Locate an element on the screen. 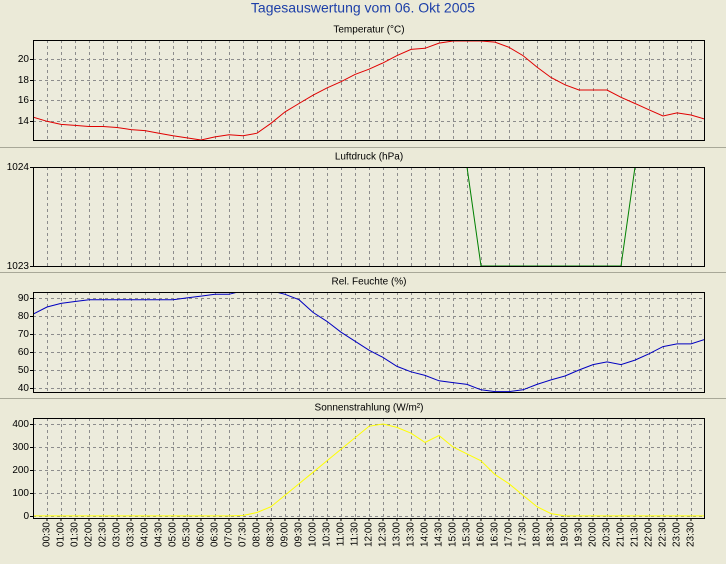 The image size is (726, 564). x-tick-label: 07:30 is located at coordinates (243, 534).